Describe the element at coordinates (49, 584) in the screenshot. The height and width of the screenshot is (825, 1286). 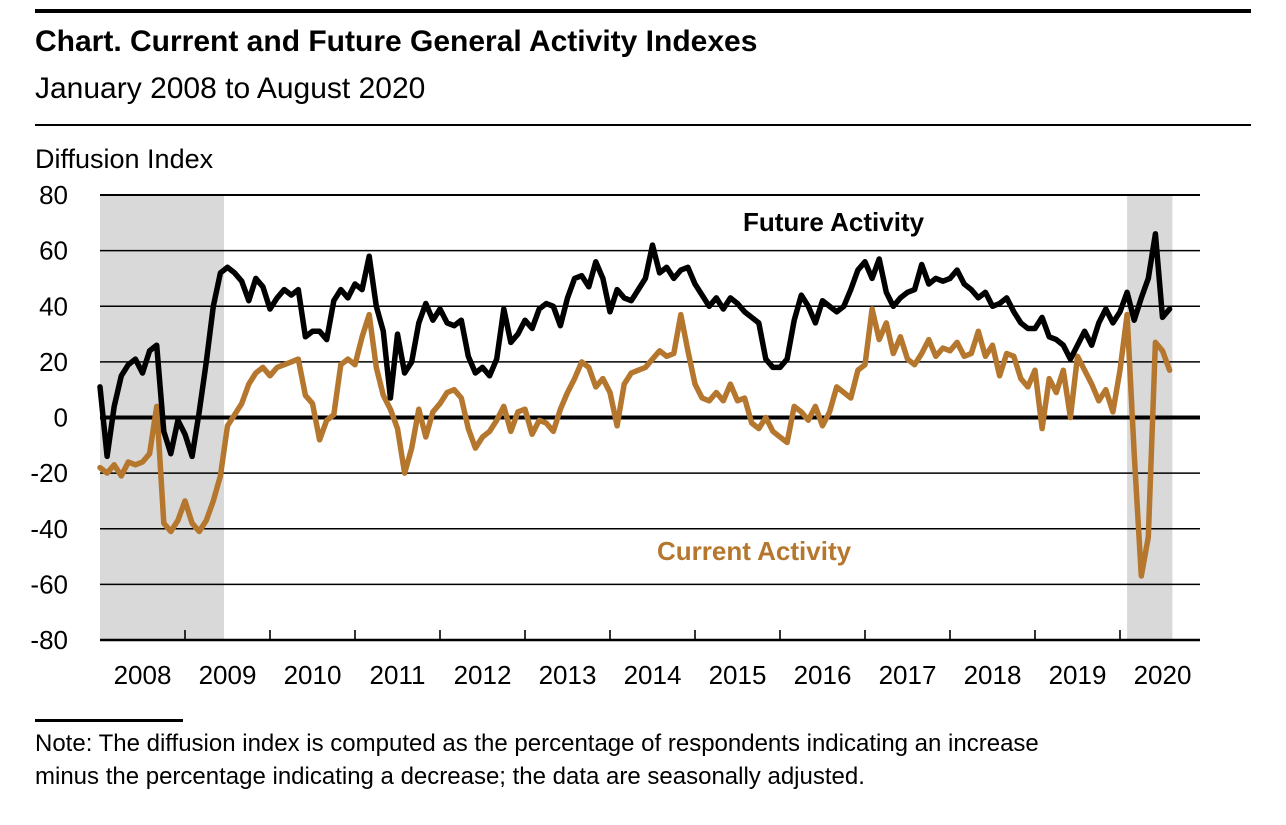
I see `y-axis-tick-label: -60` at that location.